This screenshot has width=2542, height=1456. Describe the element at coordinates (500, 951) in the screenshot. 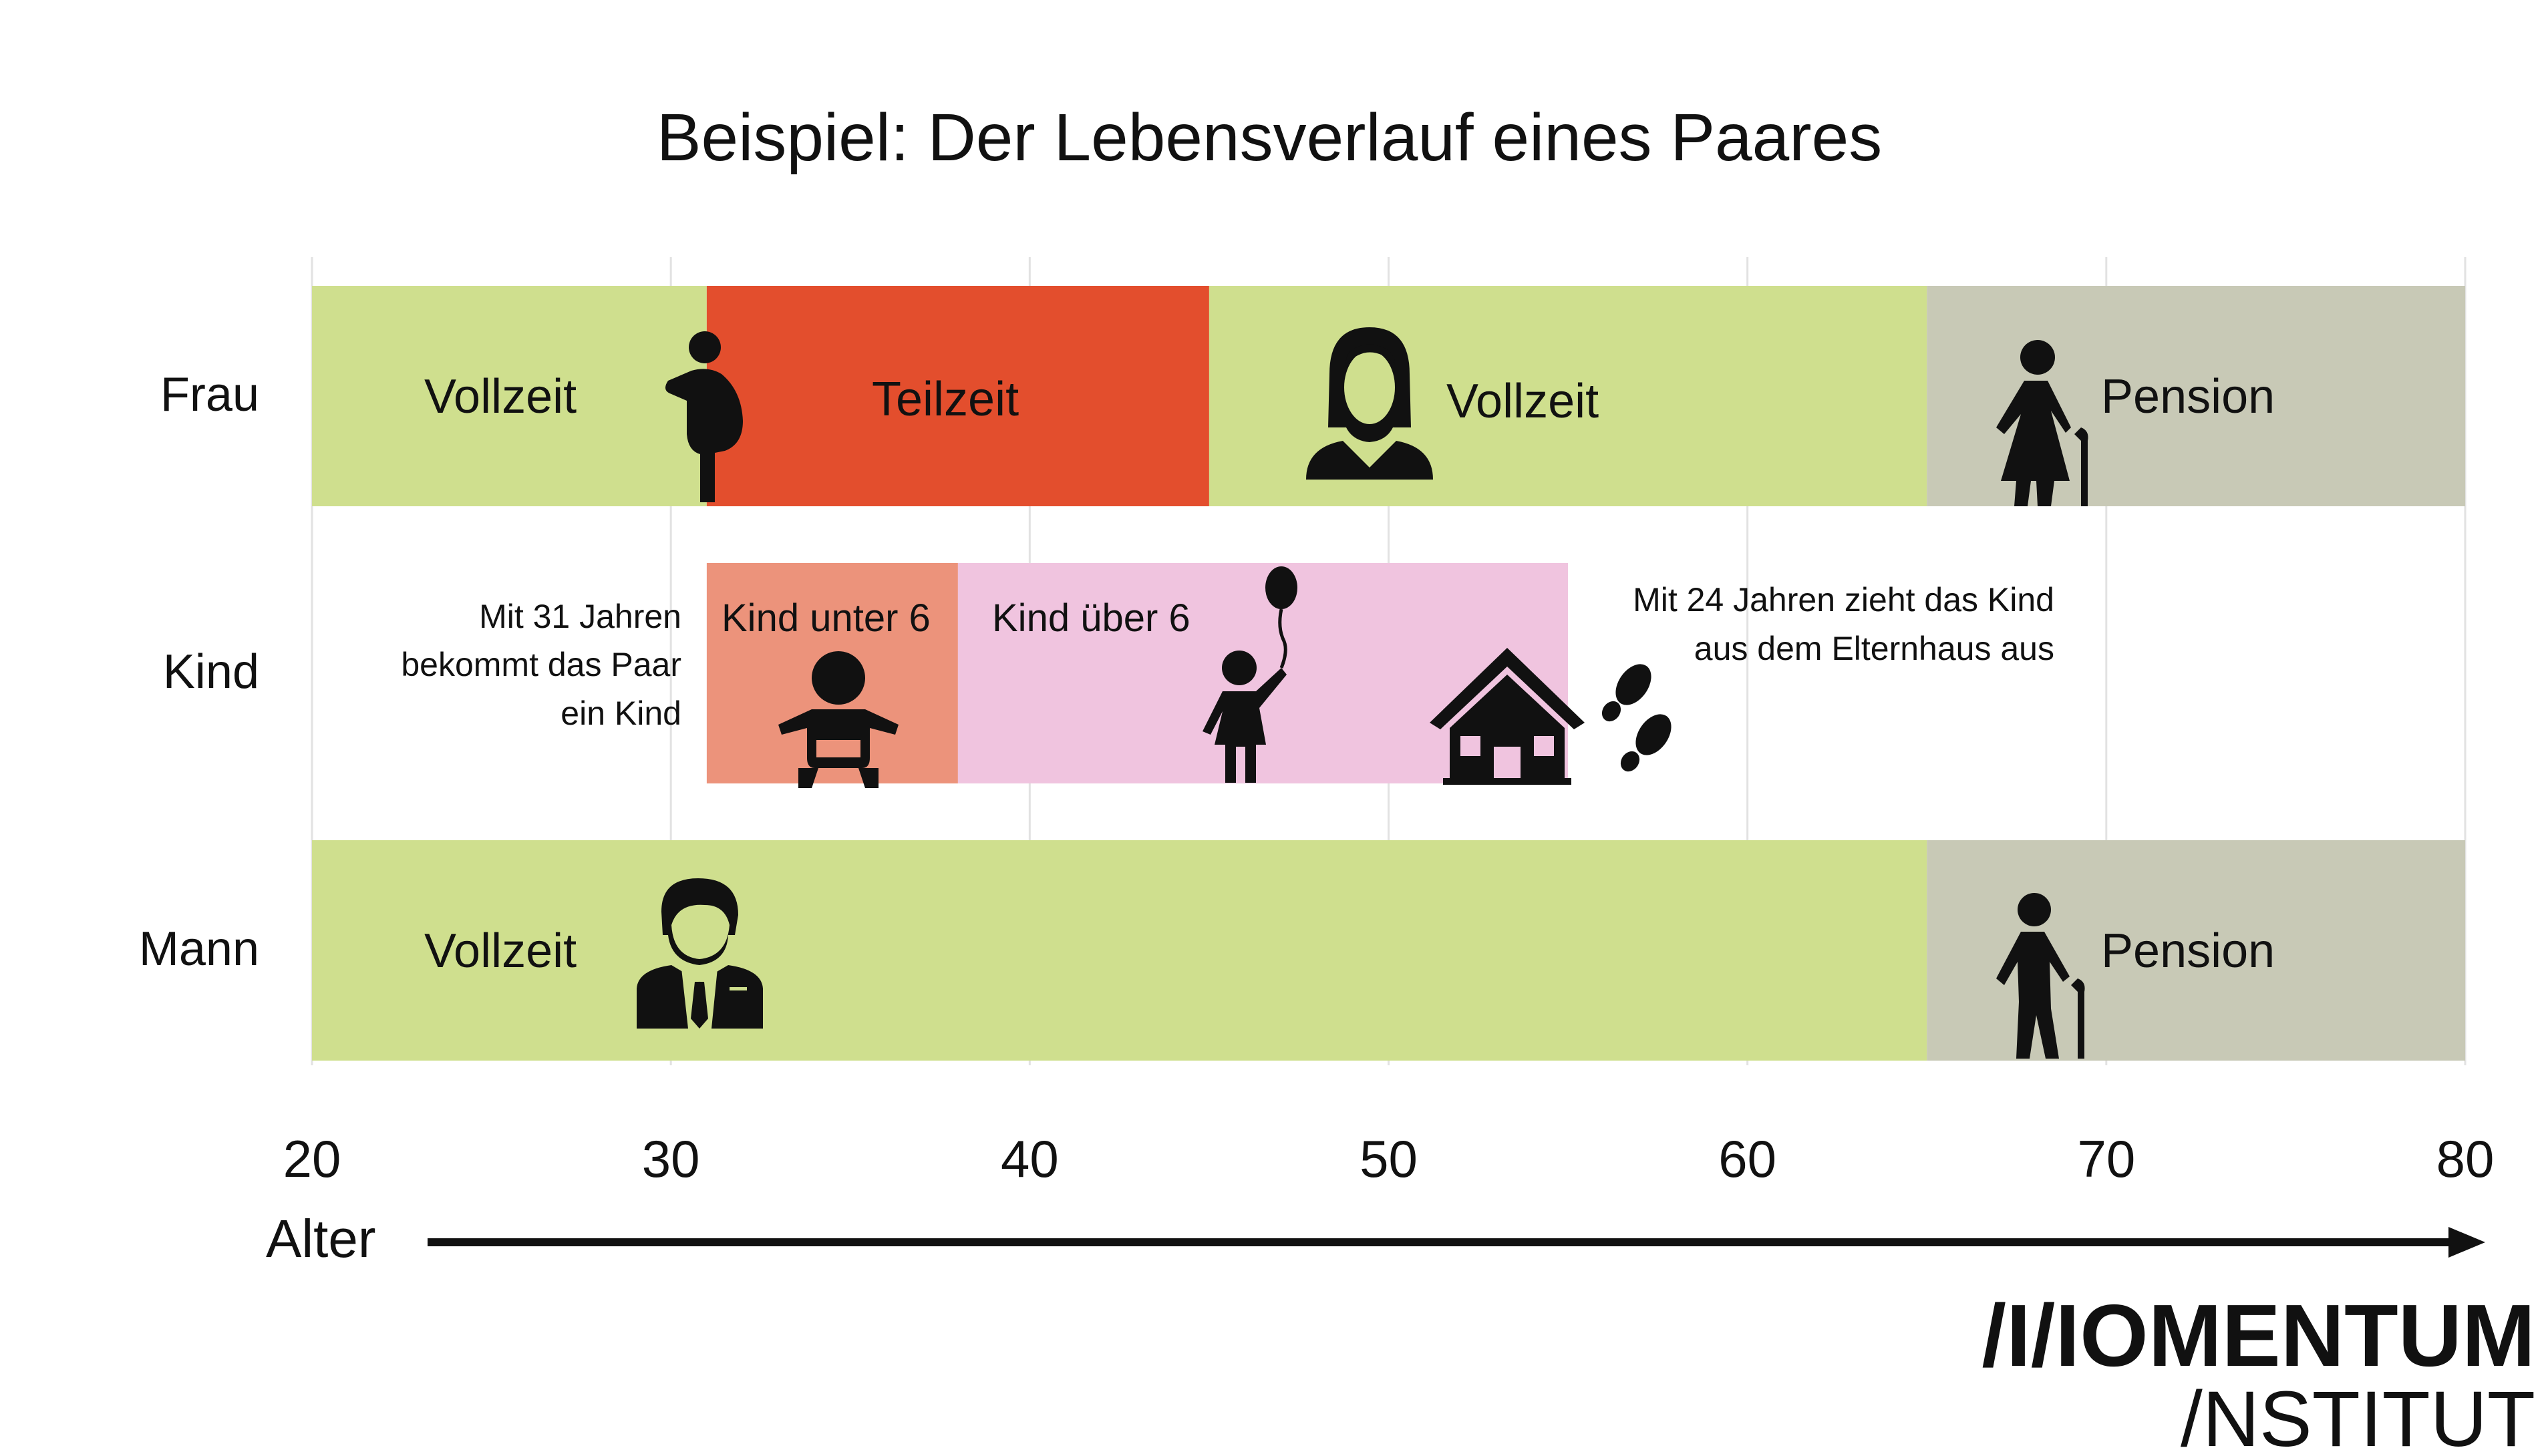

I see `label-mann-vollzeit: Vollzeit` at that location.